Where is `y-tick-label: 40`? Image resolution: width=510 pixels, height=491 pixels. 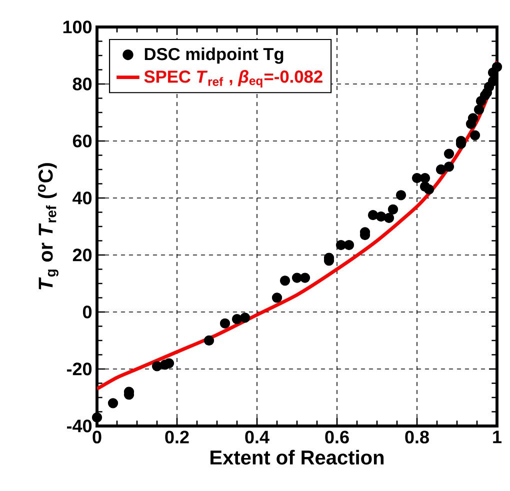 y-tick-label: 40 is located at coordinates (82, 198).